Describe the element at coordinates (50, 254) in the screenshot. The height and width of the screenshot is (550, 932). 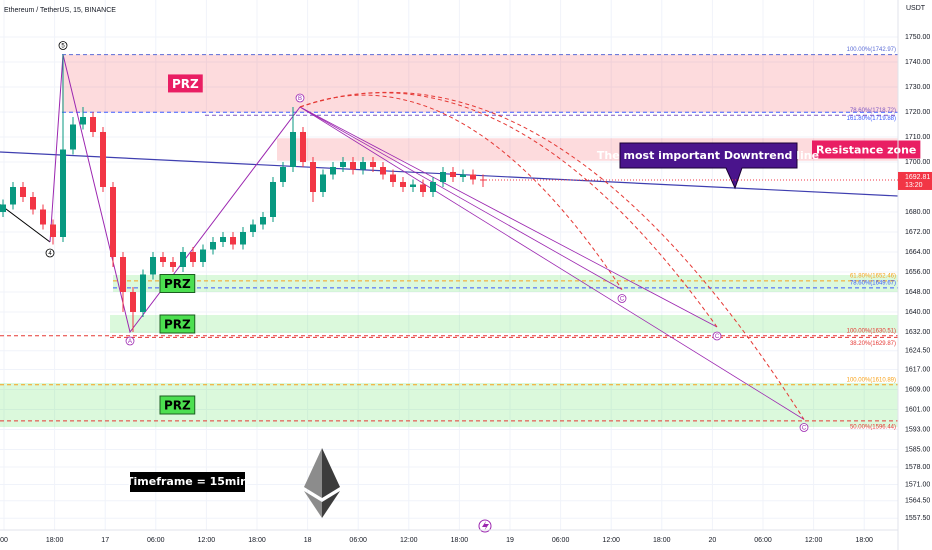
I see `pattern-point-label: 4` at that location.